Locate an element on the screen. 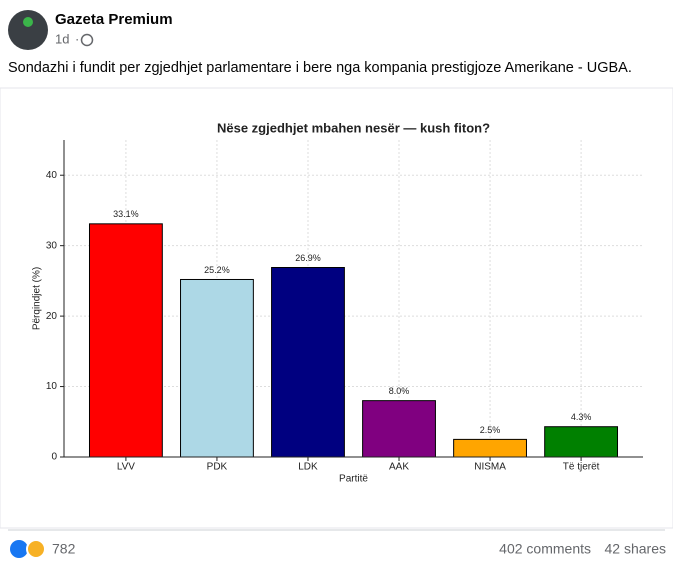  post-time: 1d is located at coordinates (62, 38).